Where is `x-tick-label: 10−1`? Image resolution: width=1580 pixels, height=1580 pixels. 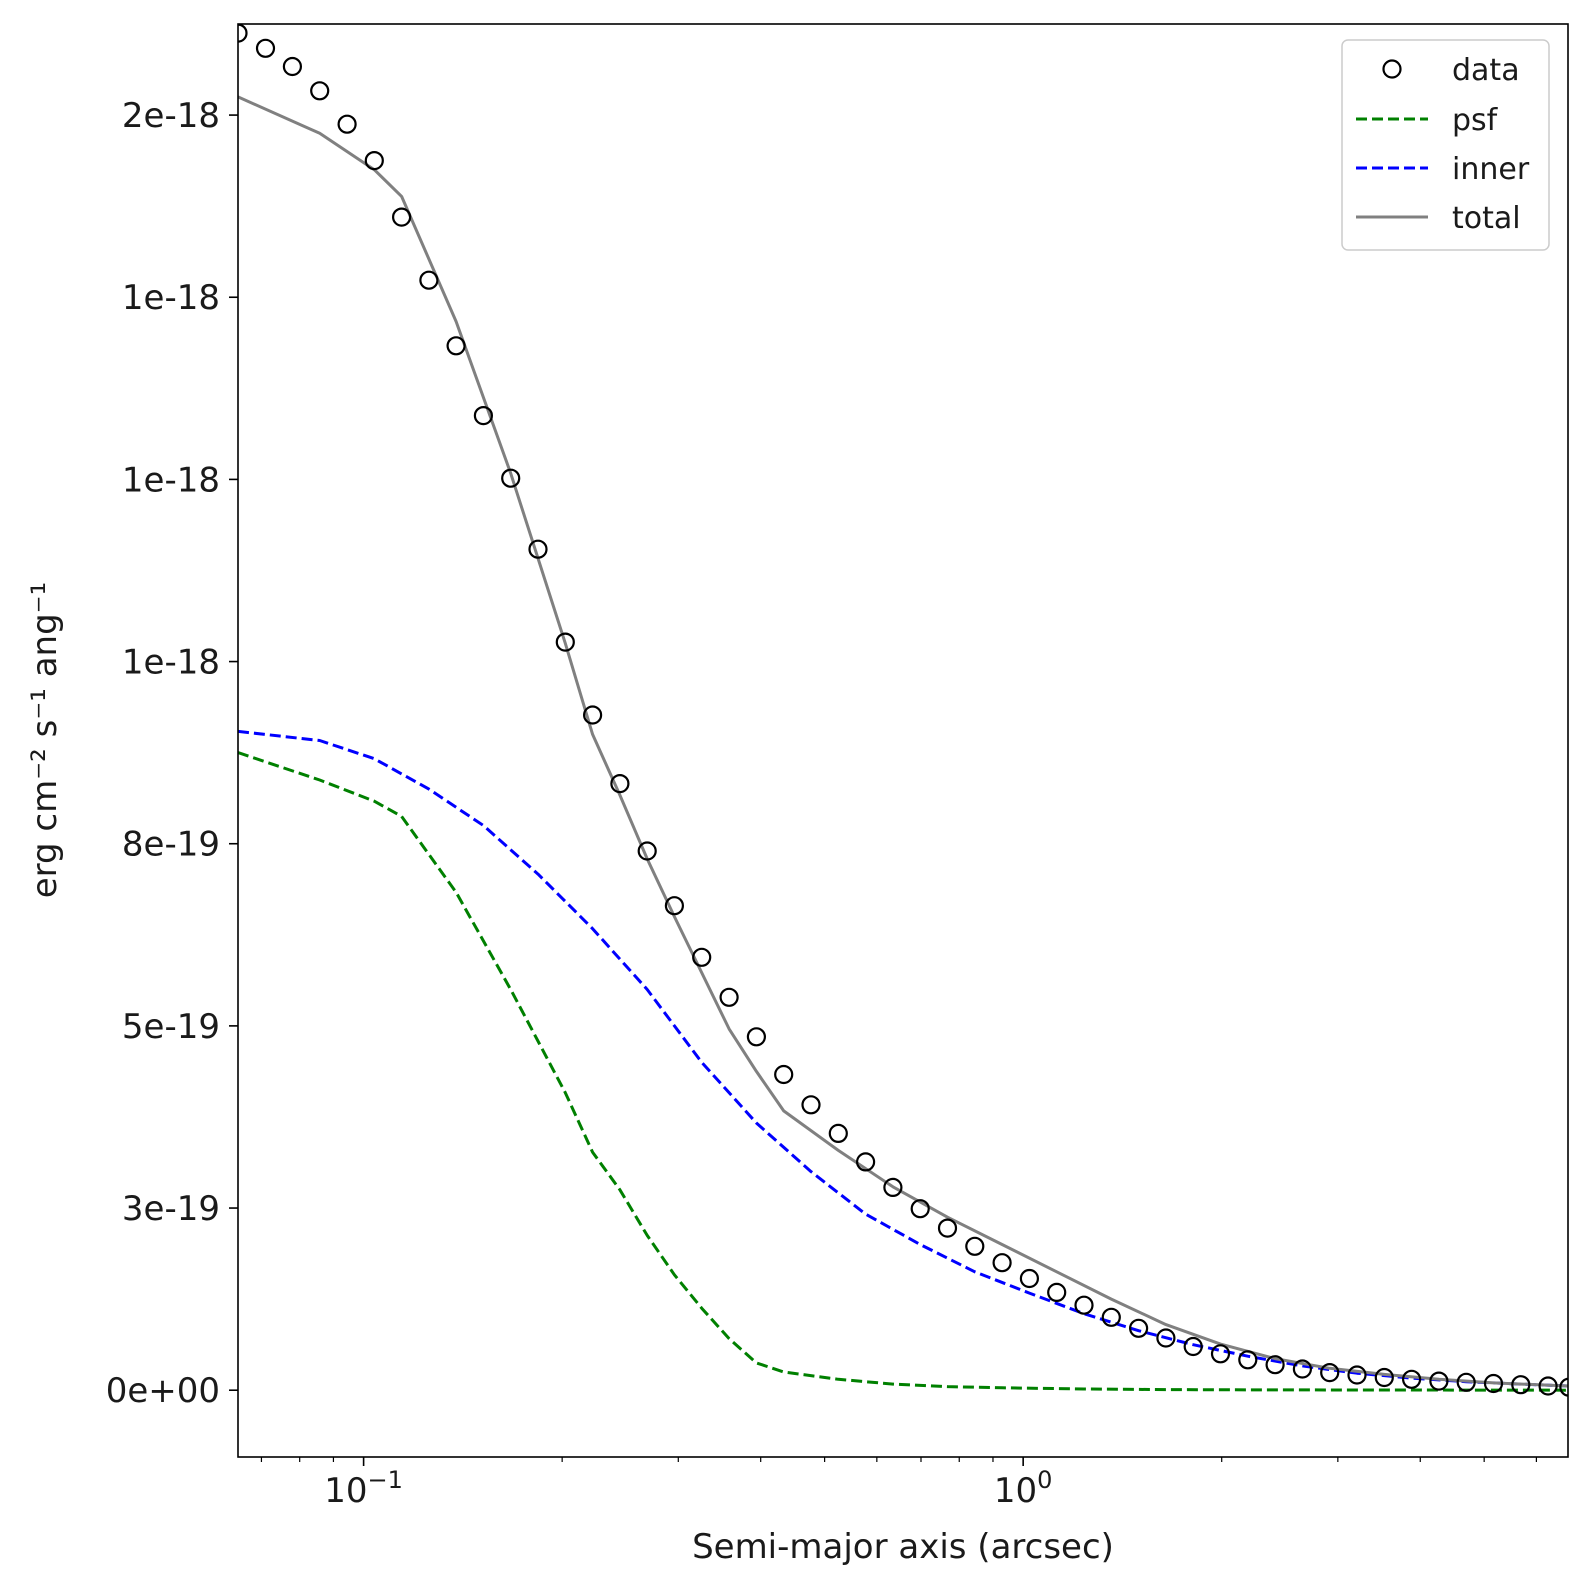
x-tick-label: 10−1 is located at coordinates (363, 1488).